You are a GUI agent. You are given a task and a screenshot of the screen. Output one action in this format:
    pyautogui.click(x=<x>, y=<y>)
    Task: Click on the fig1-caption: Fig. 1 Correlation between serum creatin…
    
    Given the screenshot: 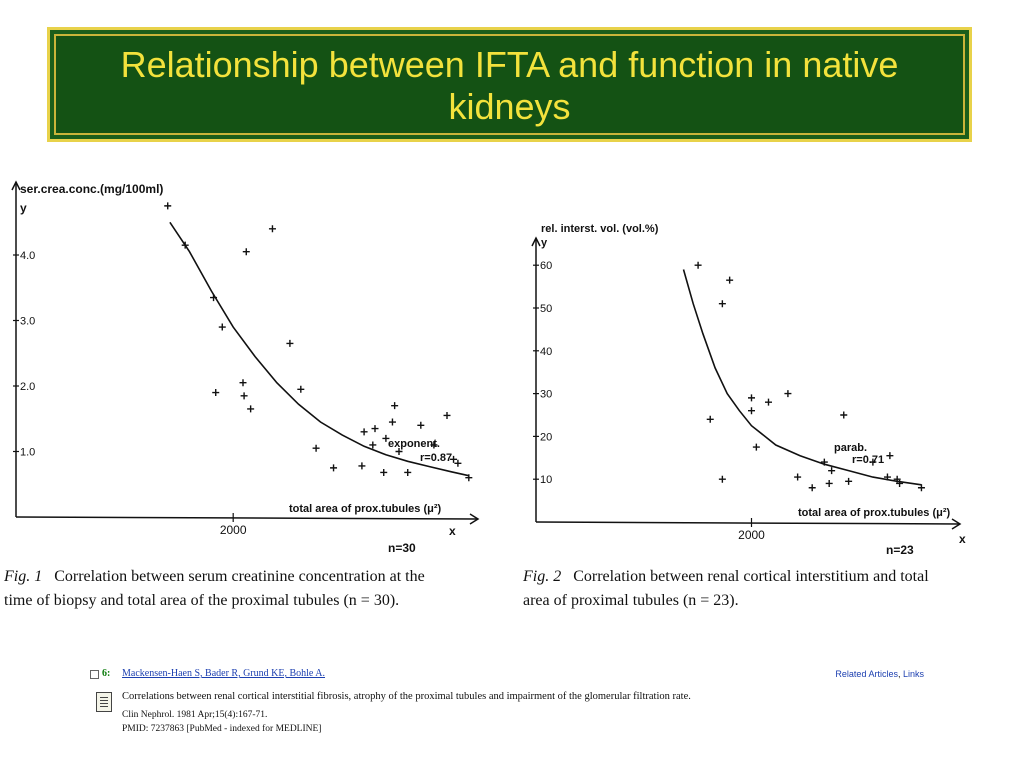 What is the action you would take?
    pyautogui.click(x=214, y=589)
    